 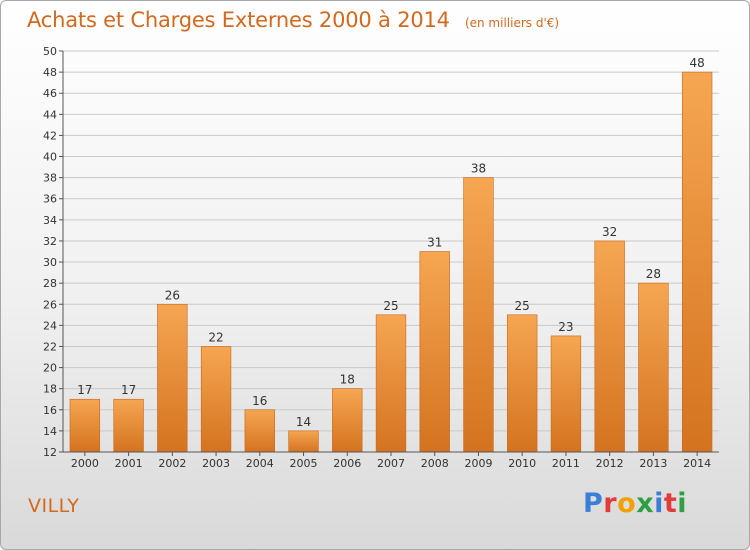 What do you see at coordinates (259, 431) in the screenshot?
I see `bar-2004` at bounding box center [259, 431].